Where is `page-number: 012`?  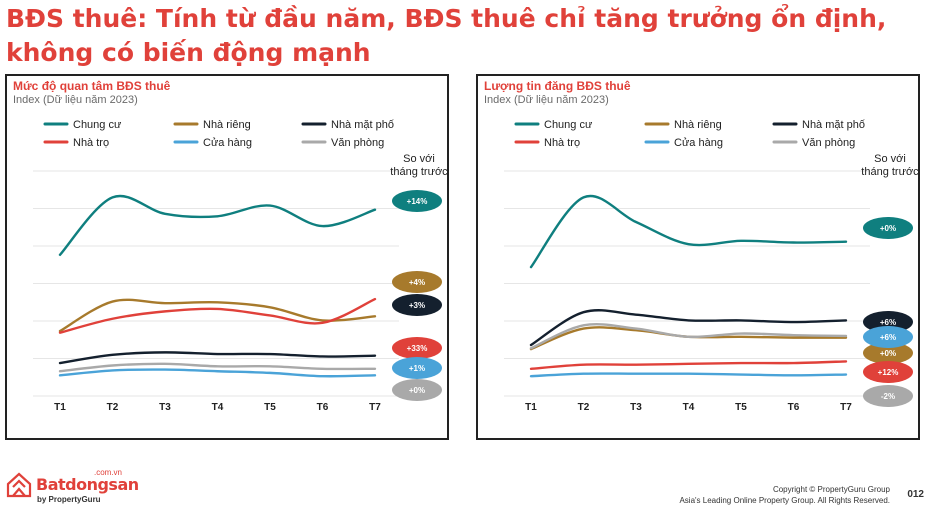
page-number: 012 is located at coordinates (915, 494).